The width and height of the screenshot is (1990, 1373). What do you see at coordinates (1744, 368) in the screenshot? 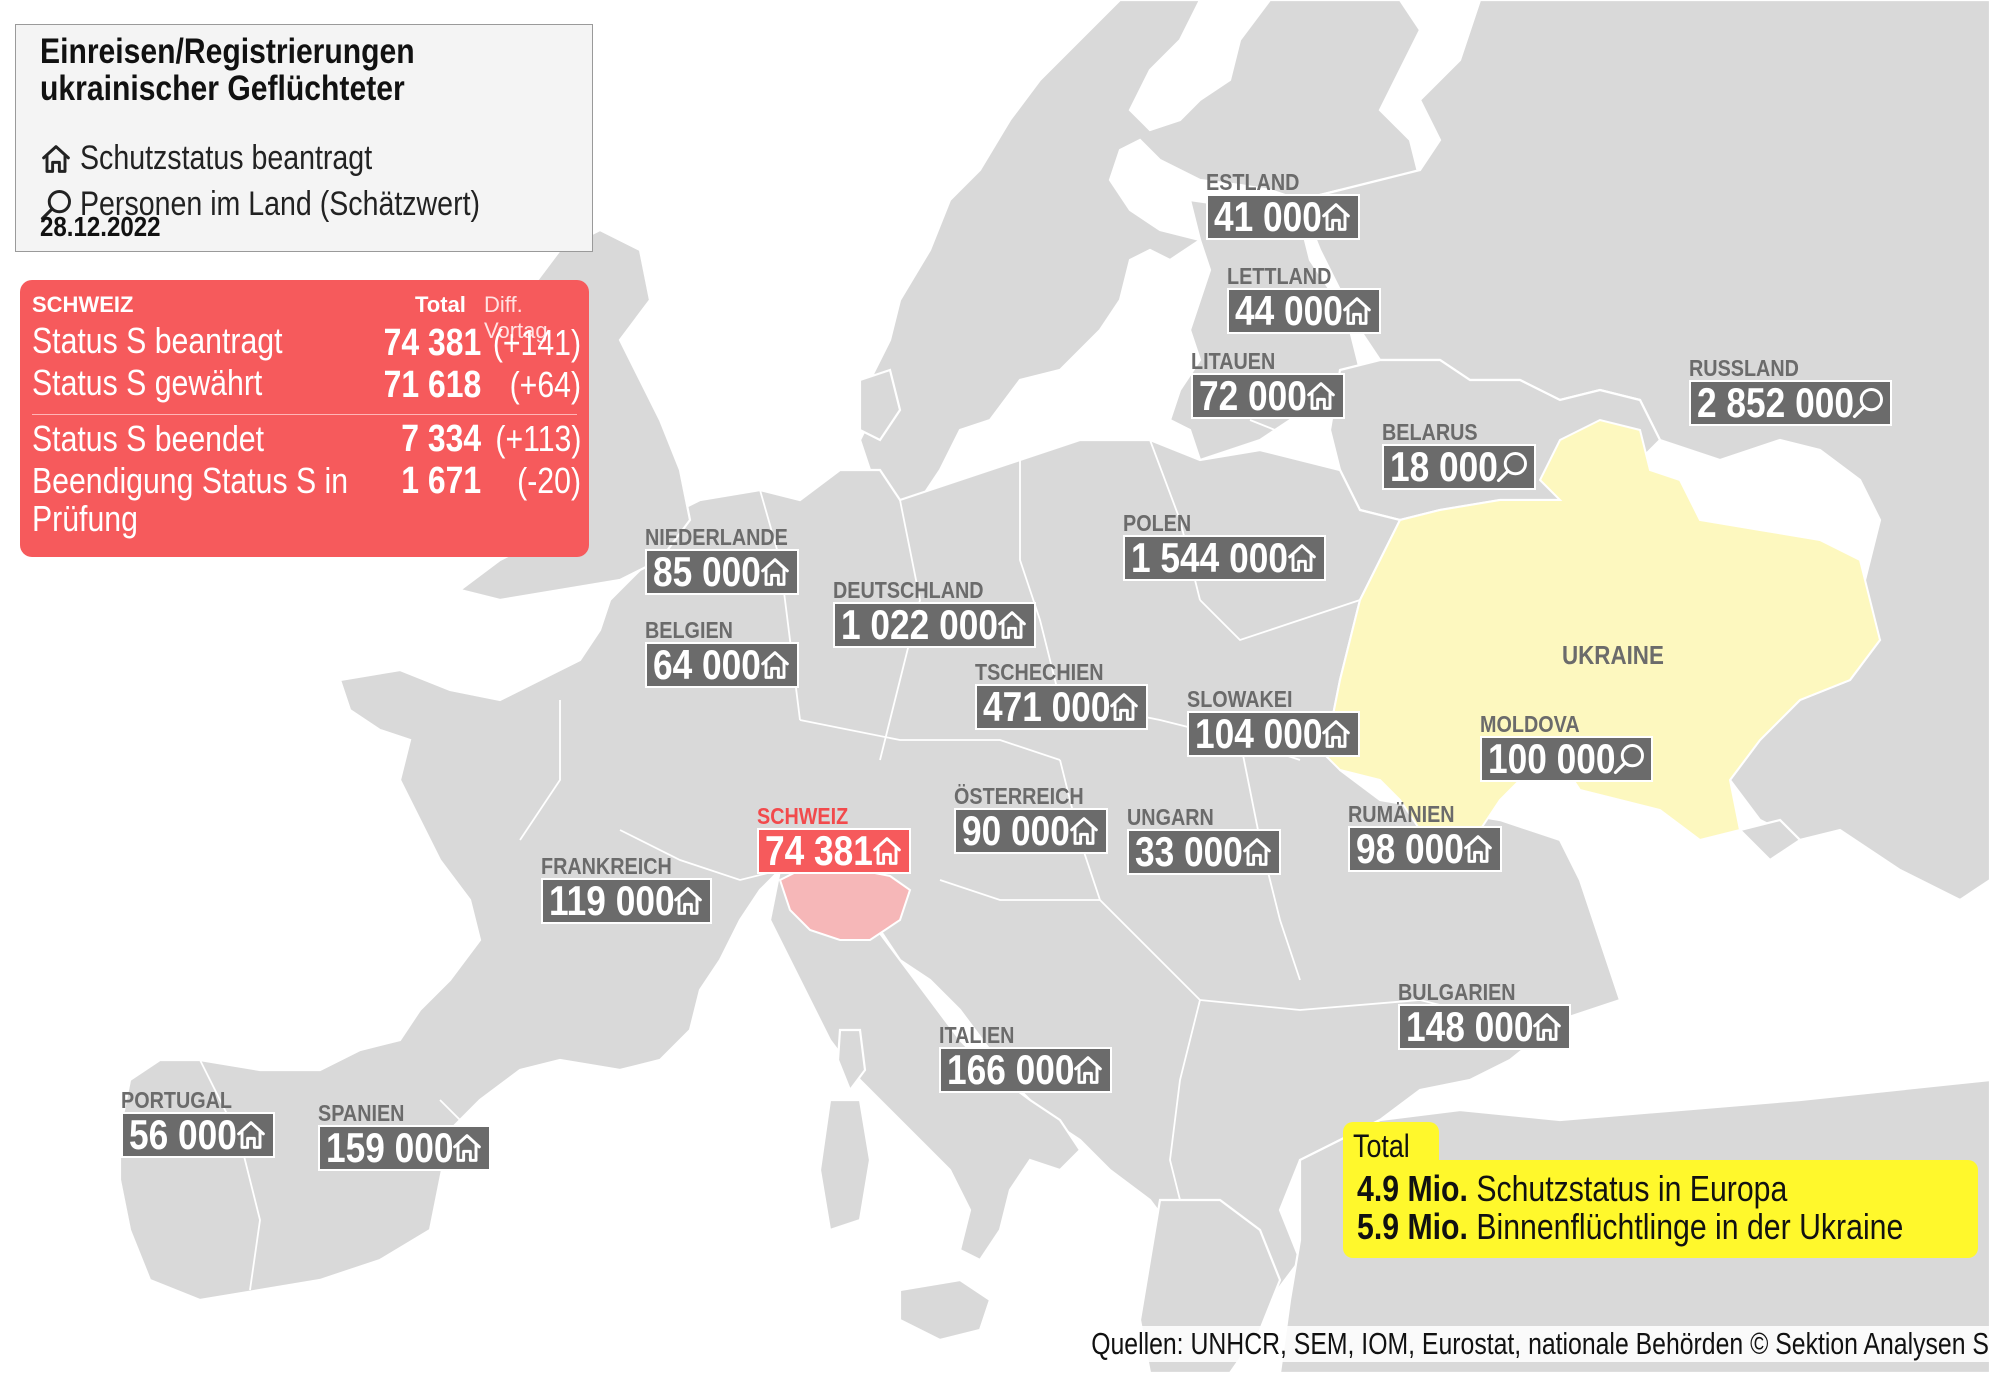
I see `country-name: RUSSLAND` at bounding box center [1744, 368].